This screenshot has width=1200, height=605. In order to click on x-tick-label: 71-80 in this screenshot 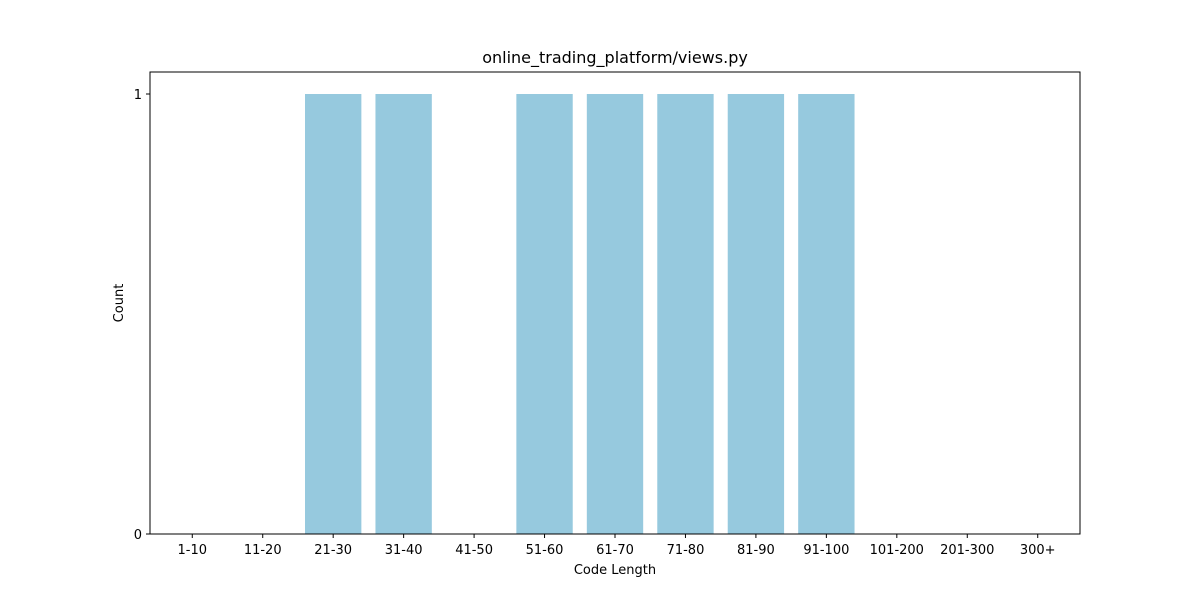, I will do `click(686, 550)`.